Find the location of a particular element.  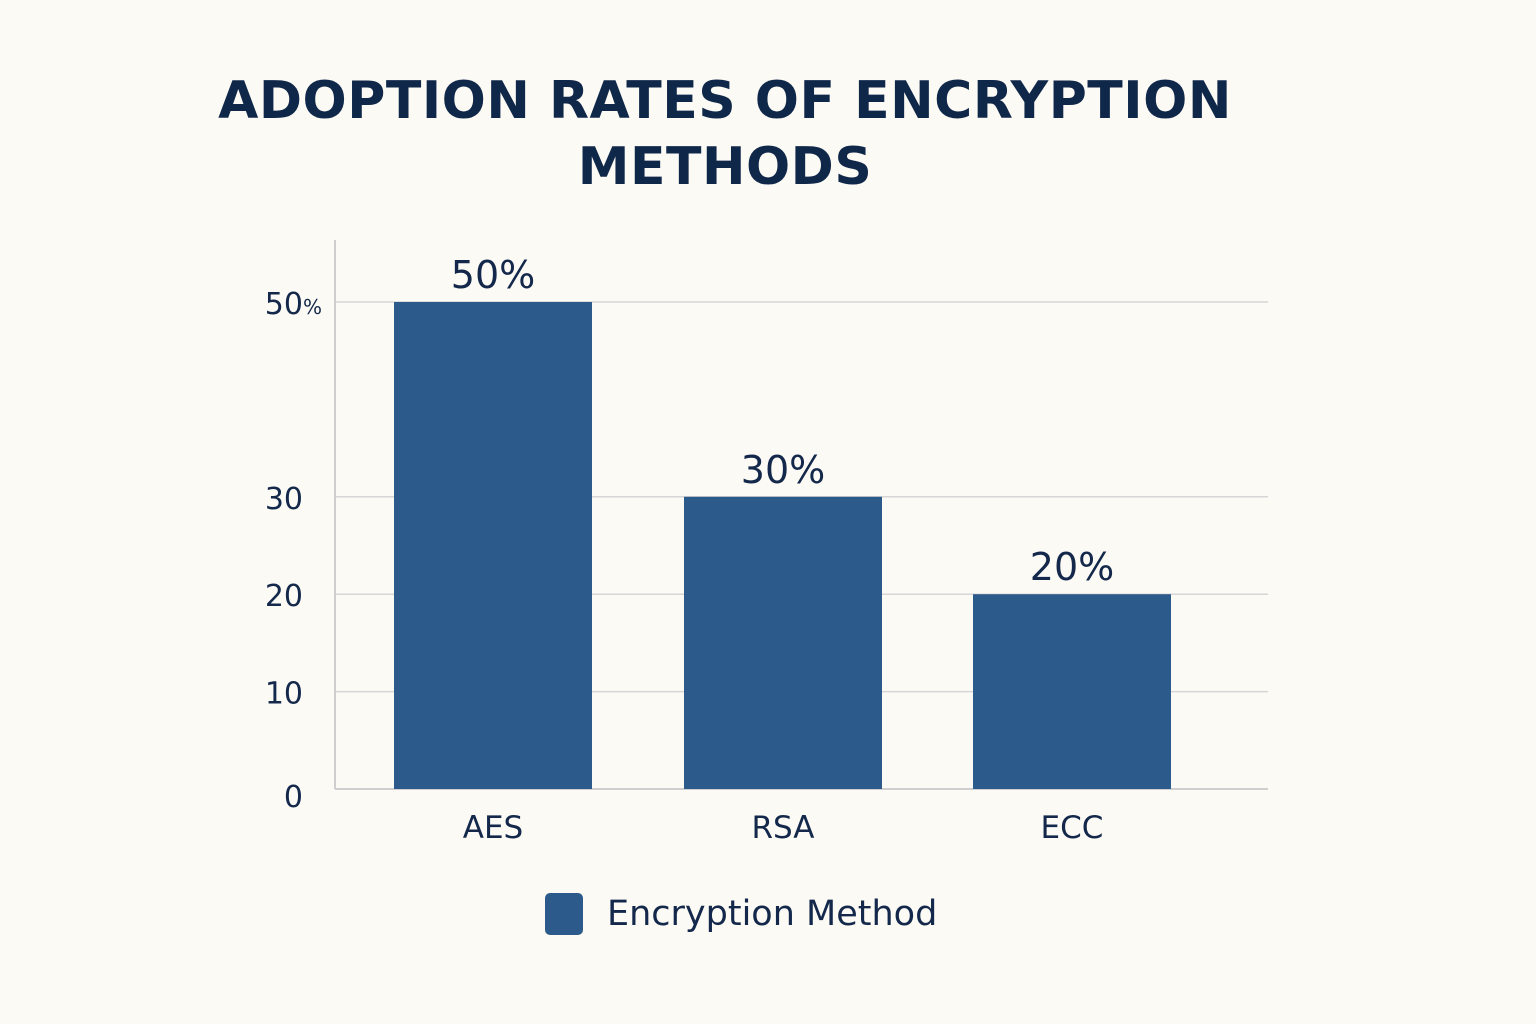

y-tick-label: 10 is located at coordinates (284, 694).